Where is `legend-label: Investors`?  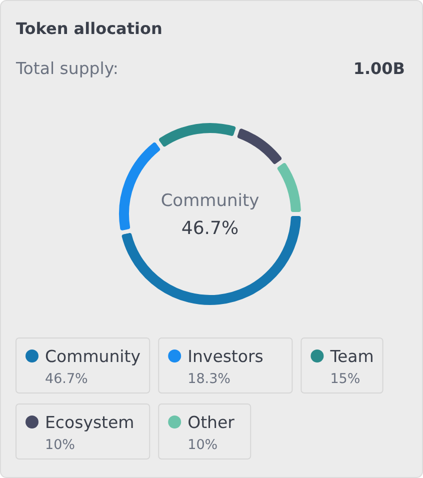
legend-label: Investors is located at coordinates (226, 356).